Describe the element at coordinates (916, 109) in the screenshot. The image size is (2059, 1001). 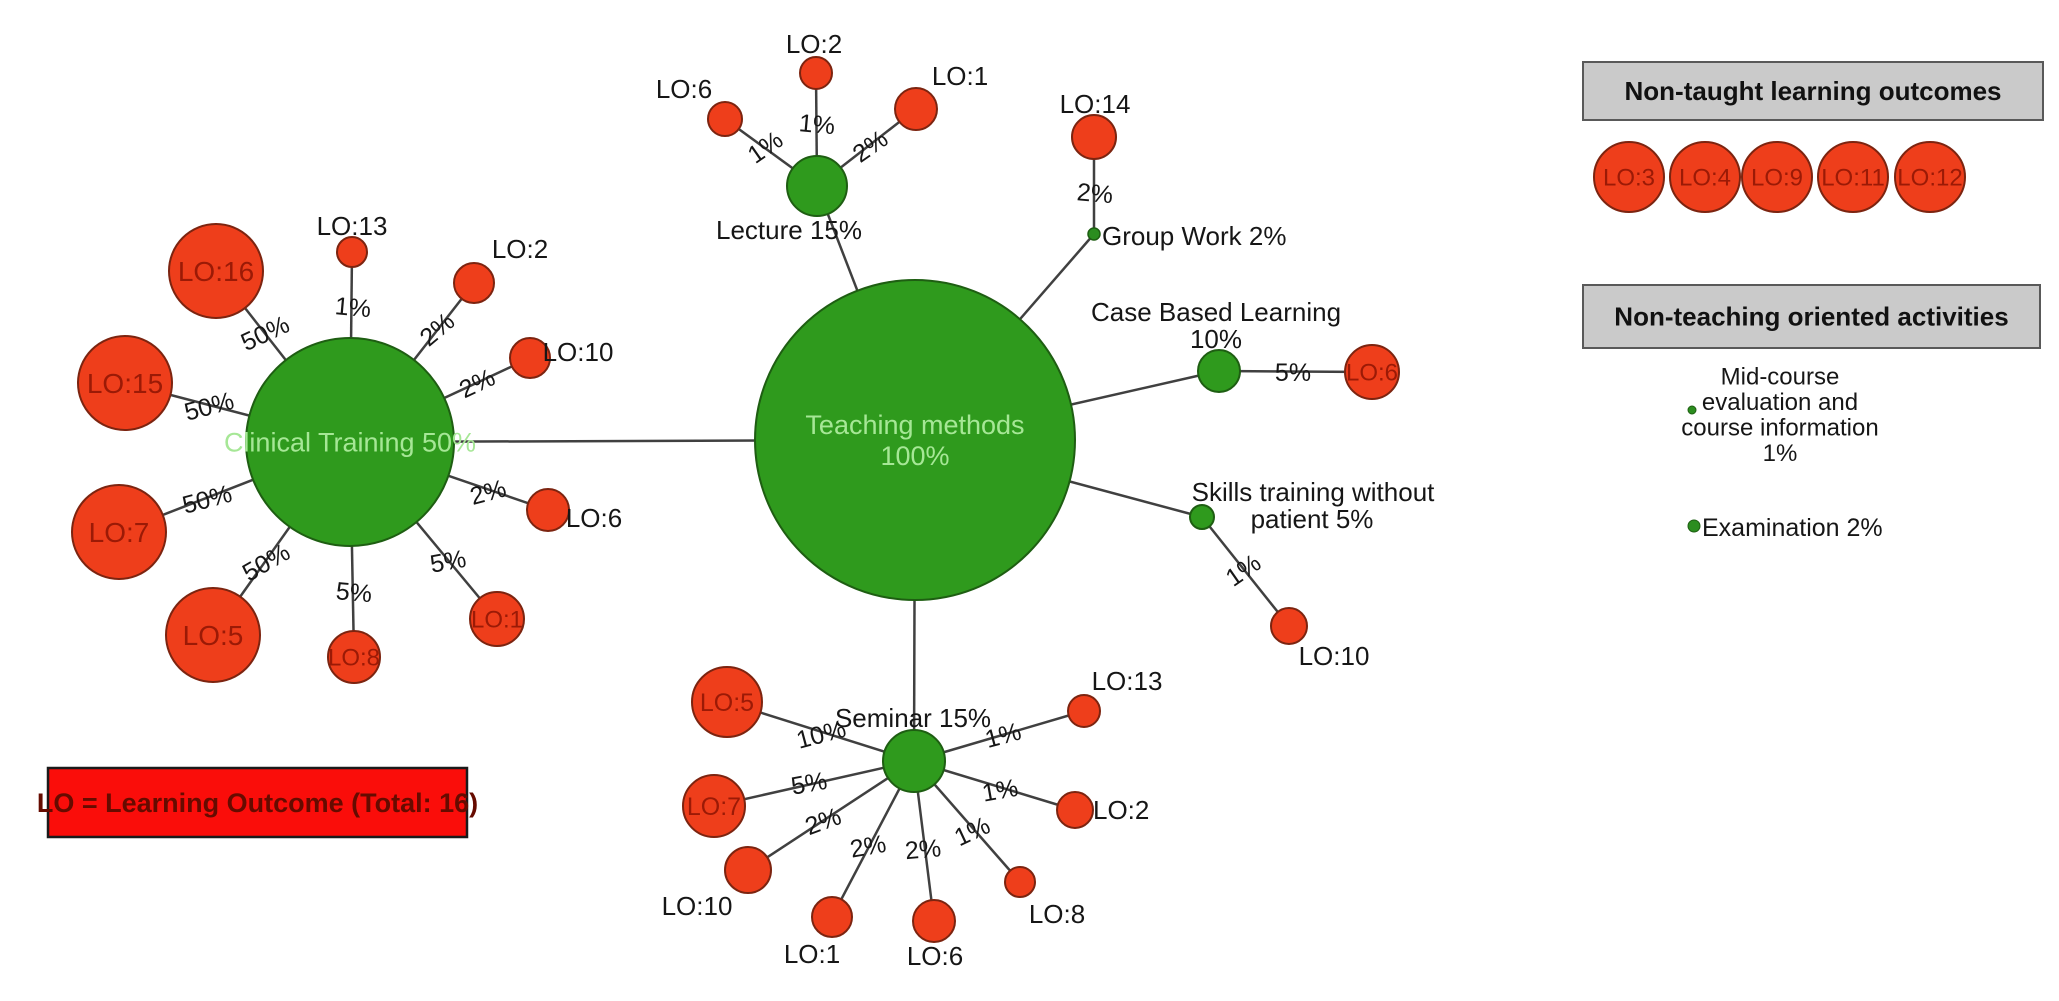
I see `node-lo1l-circle` at that location.